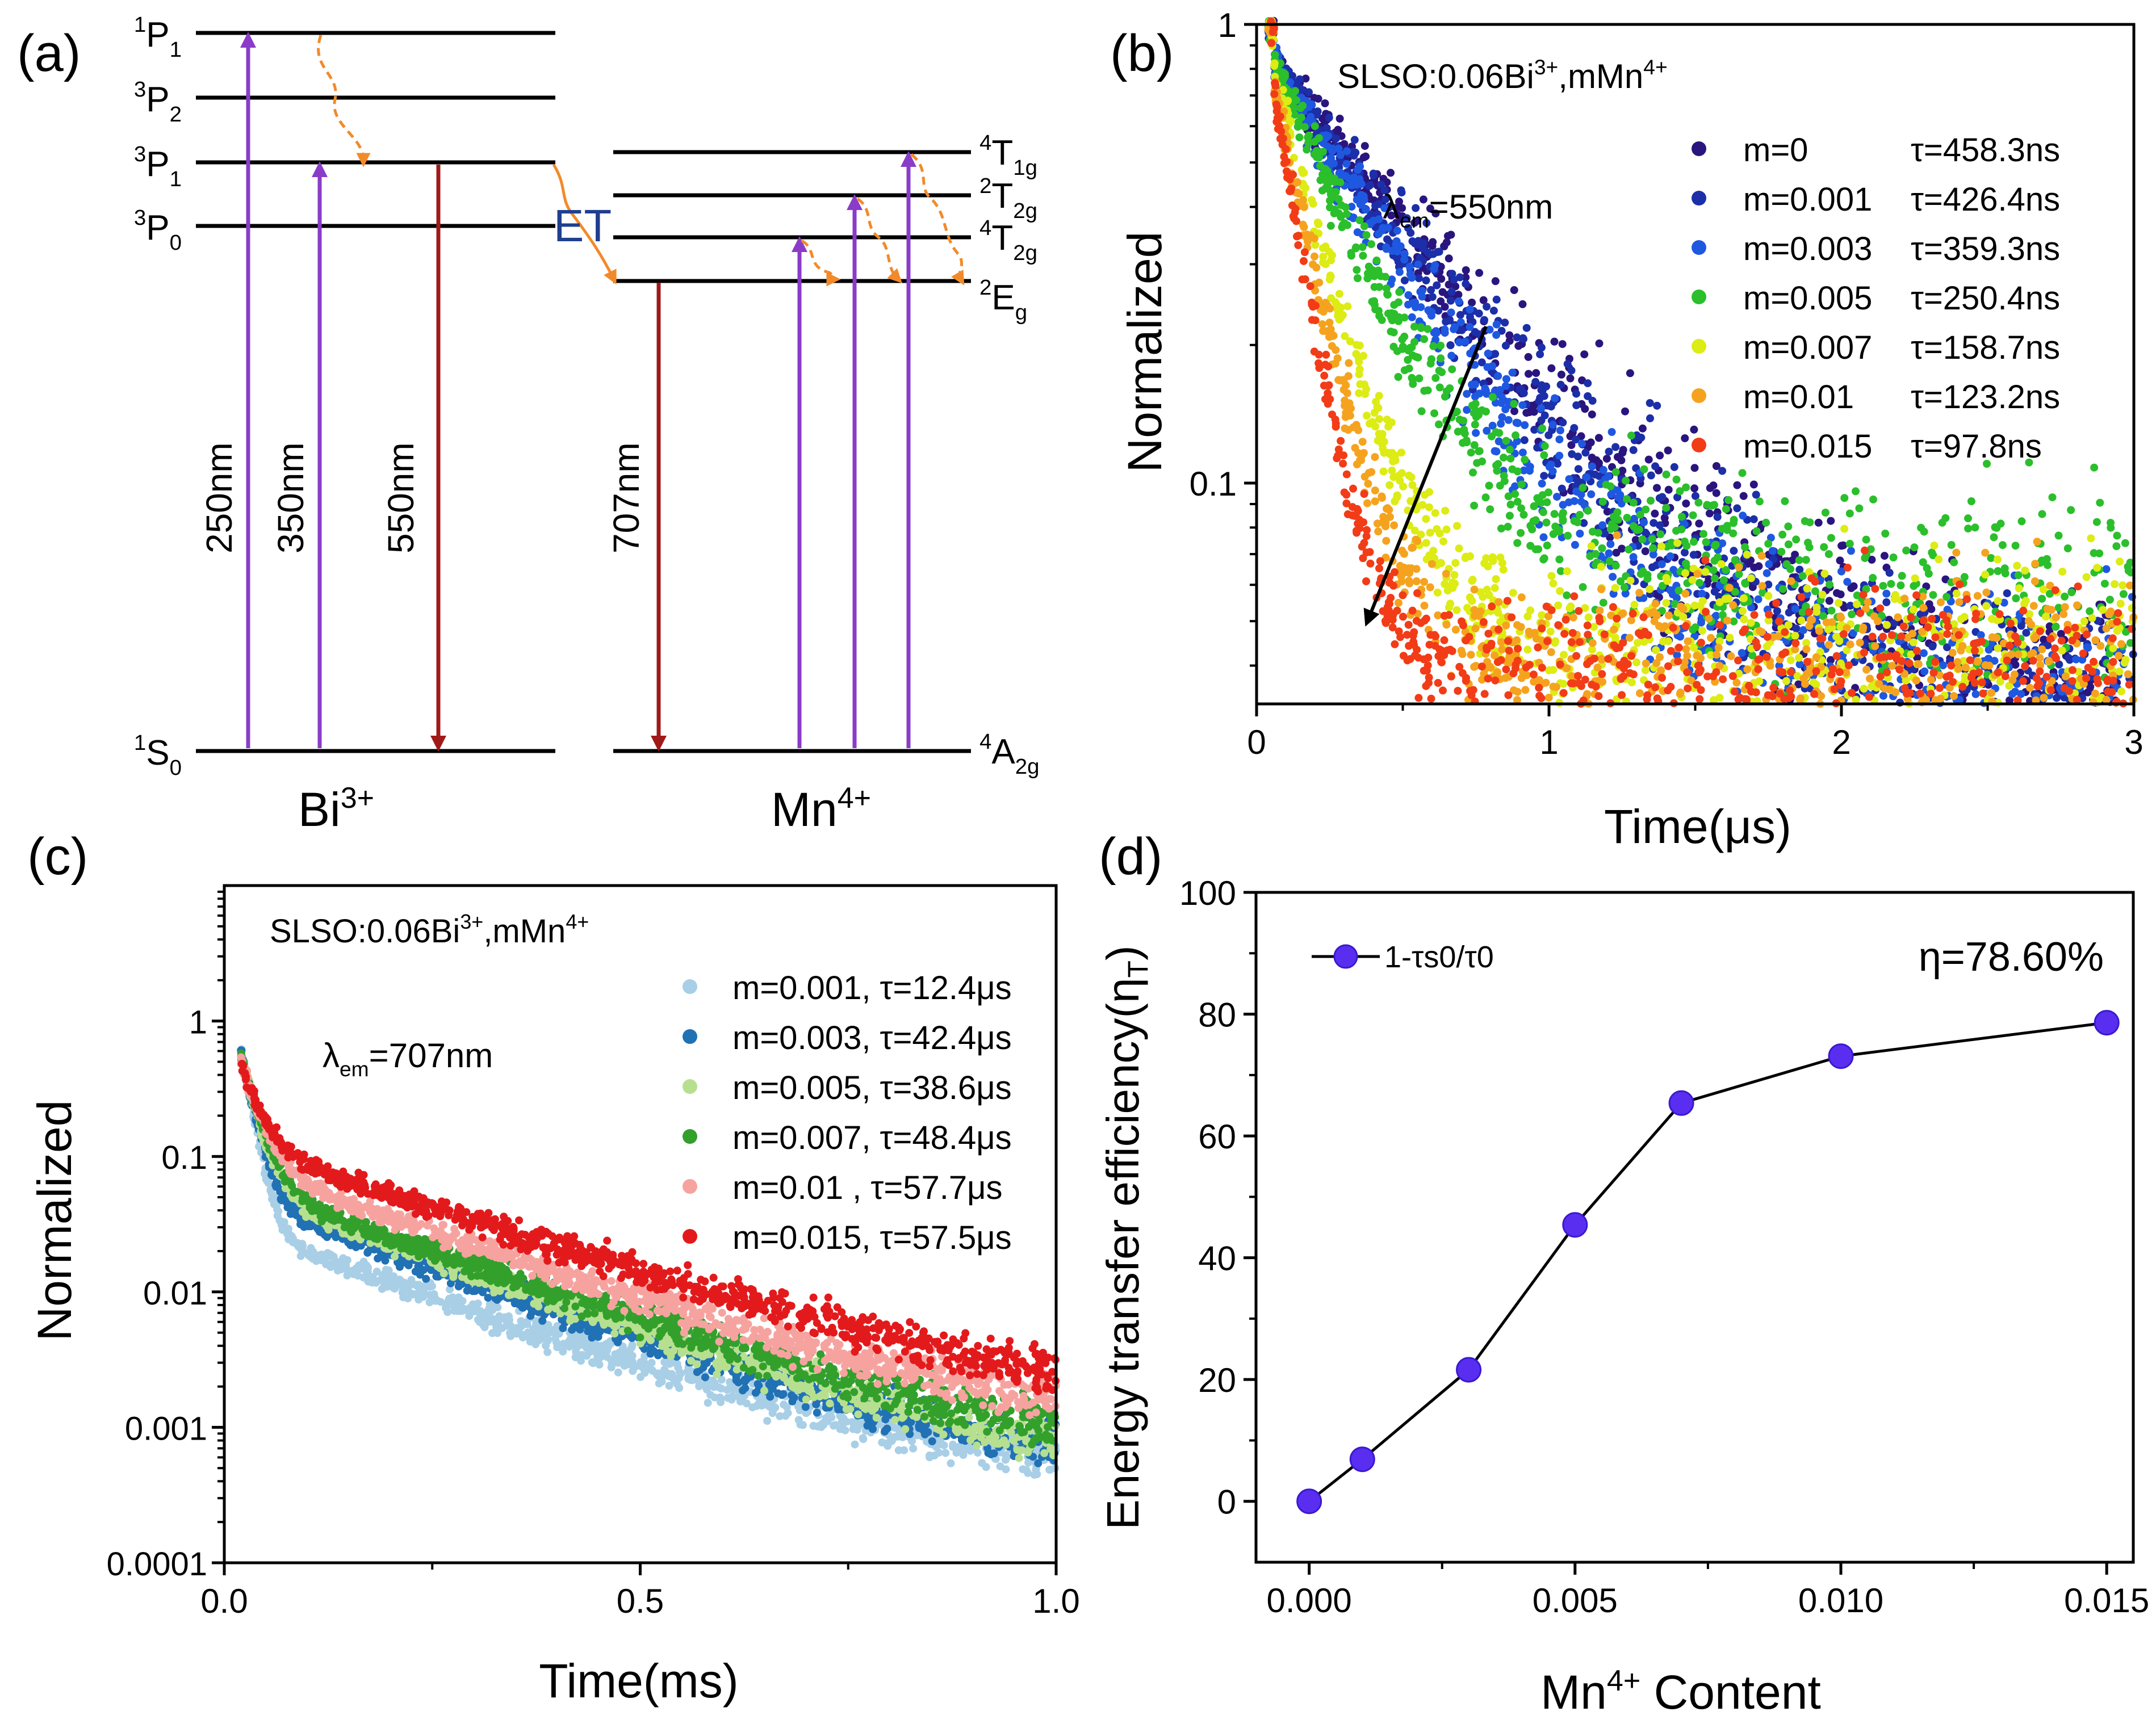  Describe the element at coordinates (1003, 300) in the screenshot. I see `mn-level-label: 2Eg` at that location.